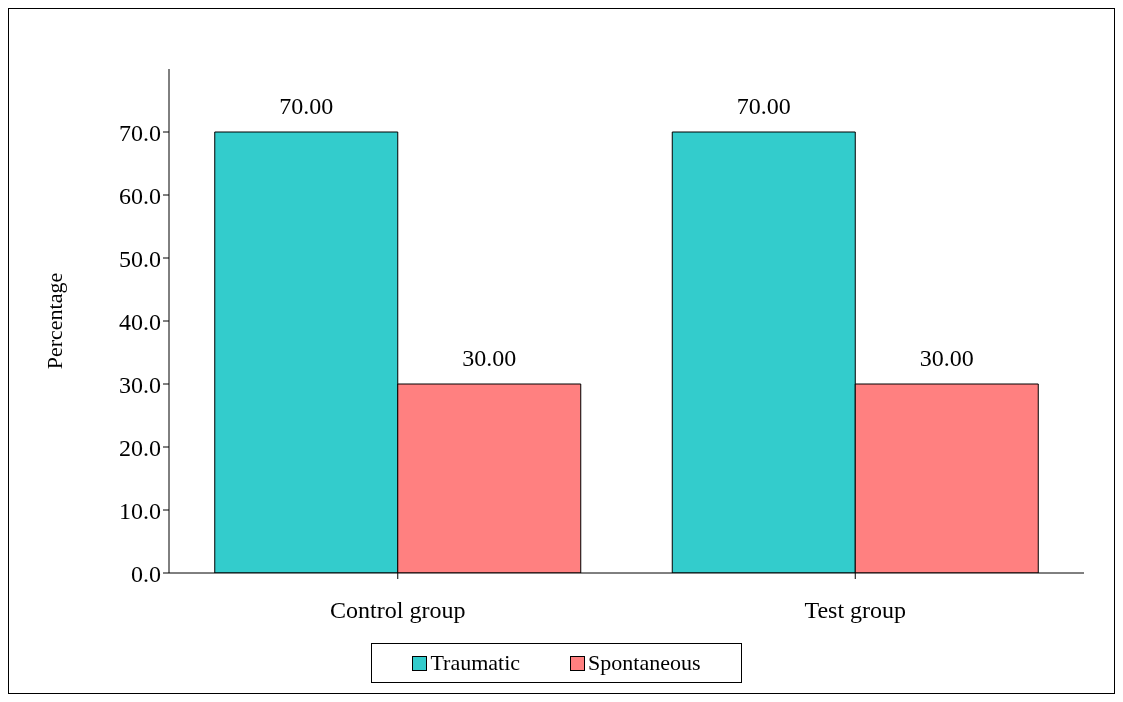  Describe the element at coordinates (140, 447) in the screenshot. I see `y-tick-label: 20.0` at that location.